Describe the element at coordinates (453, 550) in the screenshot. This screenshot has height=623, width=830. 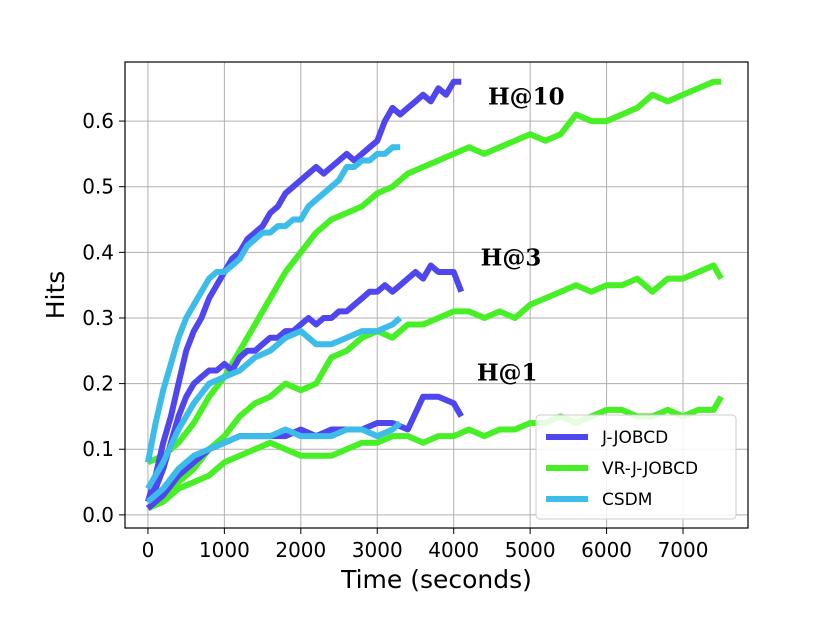
I see `x-tick-label: 4000` at that location.